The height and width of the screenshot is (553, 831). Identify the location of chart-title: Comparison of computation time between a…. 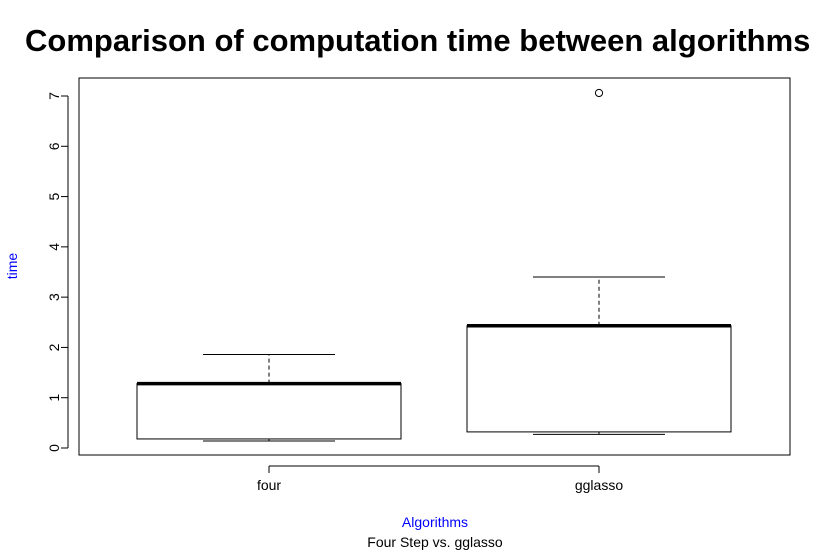
(417, 40).